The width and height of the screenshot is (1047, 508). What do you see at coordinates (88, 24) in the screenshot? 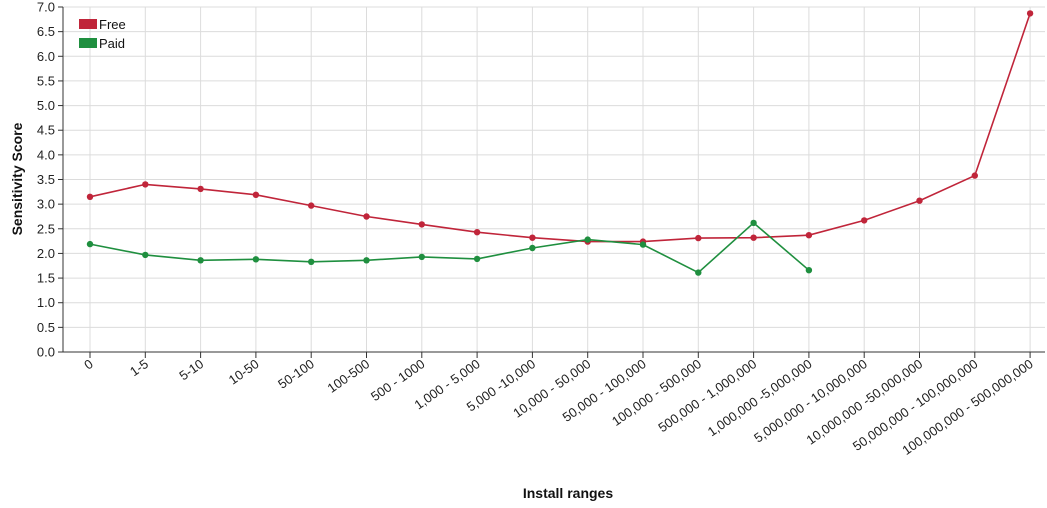
I see `legend-swatch-free` at bounding box center [88, 24].